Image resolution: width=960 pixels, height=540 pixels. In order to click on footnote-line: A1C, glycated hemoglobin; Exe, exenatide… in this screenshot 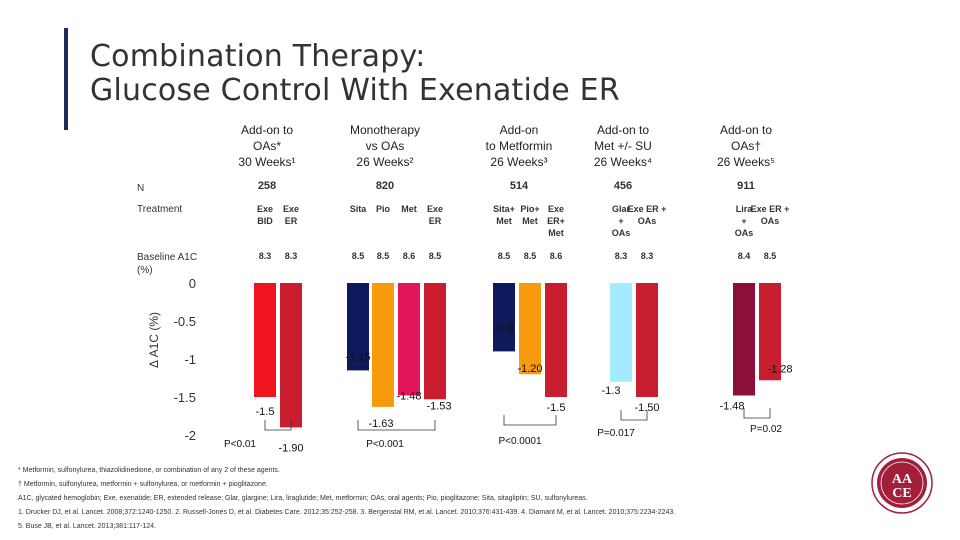, I will do `click(303, 498)`.